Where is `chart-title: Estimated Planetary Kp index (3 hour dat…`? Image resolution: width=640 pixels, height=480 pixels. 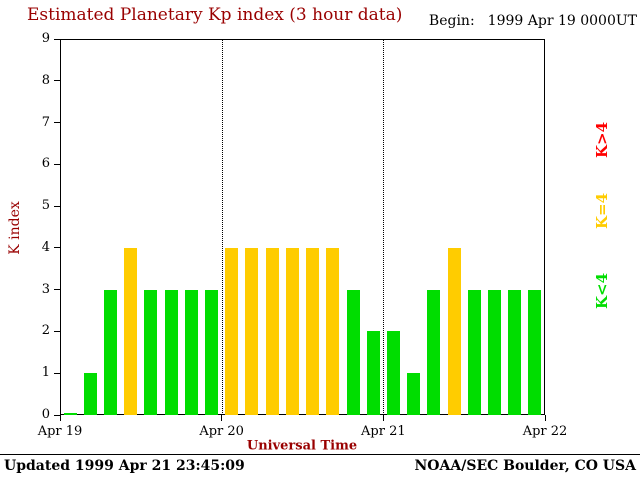 chart-title: Estimated Planetary Kp index (3 hour dat… is located at coordinates (215, 15).